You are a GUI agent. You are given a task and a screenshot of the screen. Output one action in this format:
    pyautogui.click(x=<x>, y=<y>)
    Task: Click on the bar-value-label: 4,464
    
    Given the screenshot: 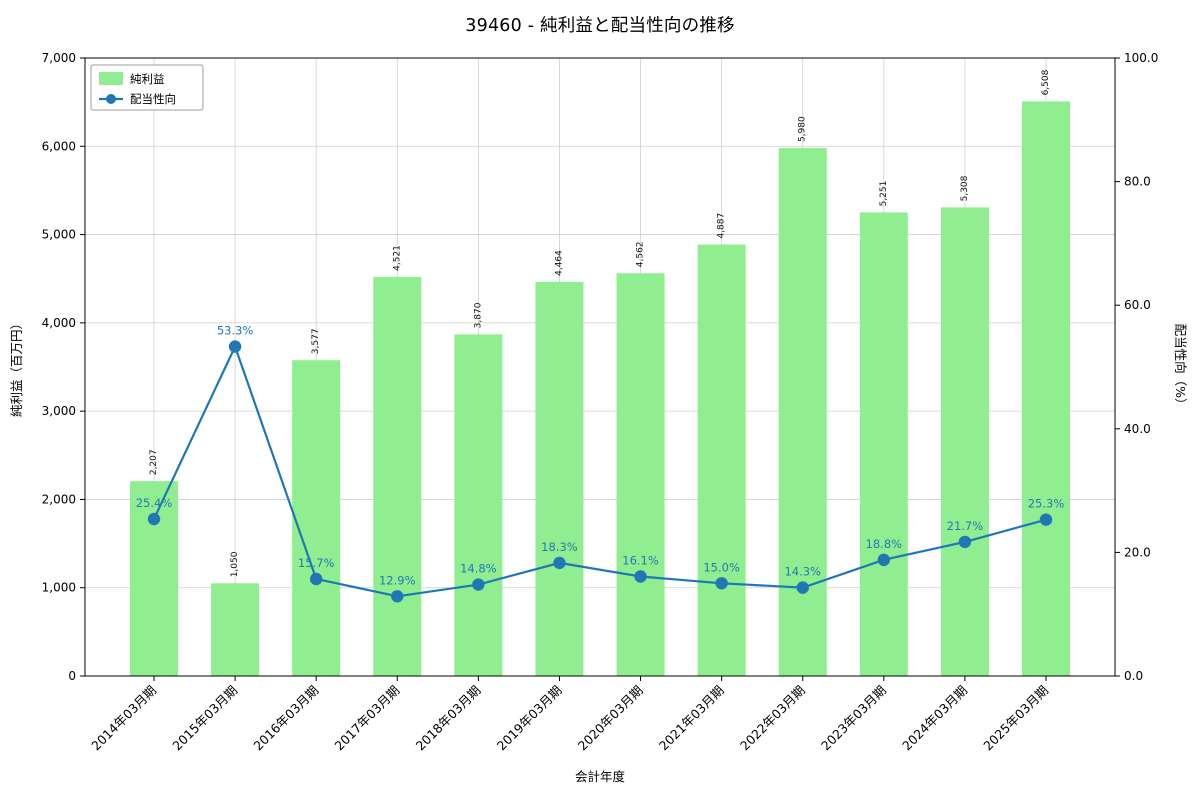 What is the action you would take?
    pyautogui.click(x=559, y=263)
    